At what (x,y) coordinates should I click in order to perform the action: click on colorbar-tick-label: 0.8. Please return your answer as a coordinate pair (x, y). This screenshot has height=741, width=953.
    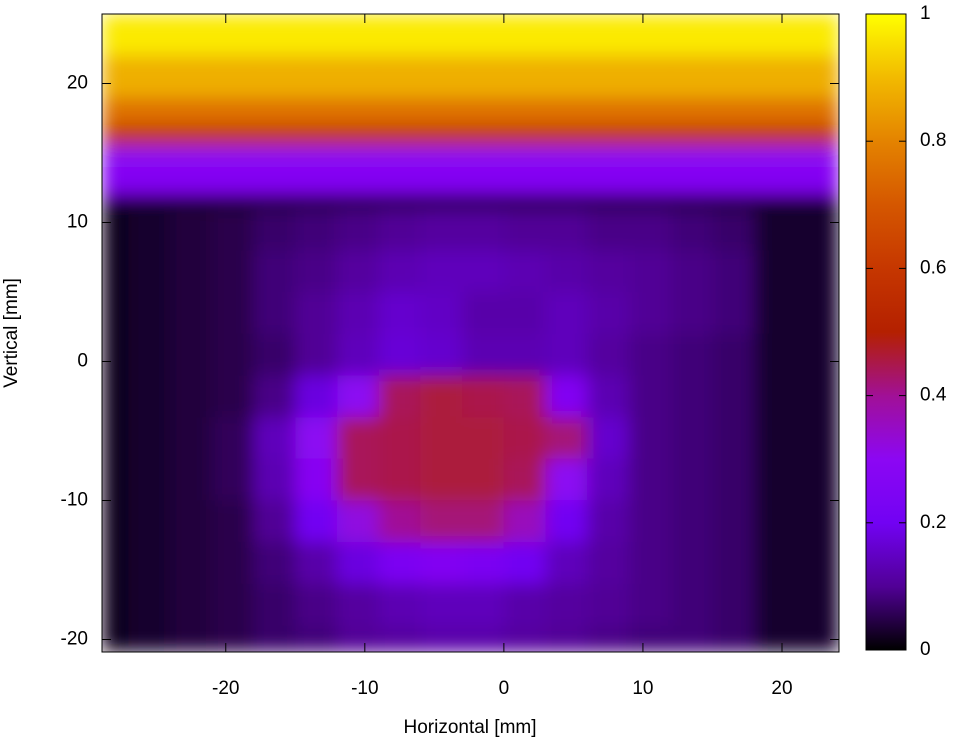
    Looking at the image, I should click on (933, 140).